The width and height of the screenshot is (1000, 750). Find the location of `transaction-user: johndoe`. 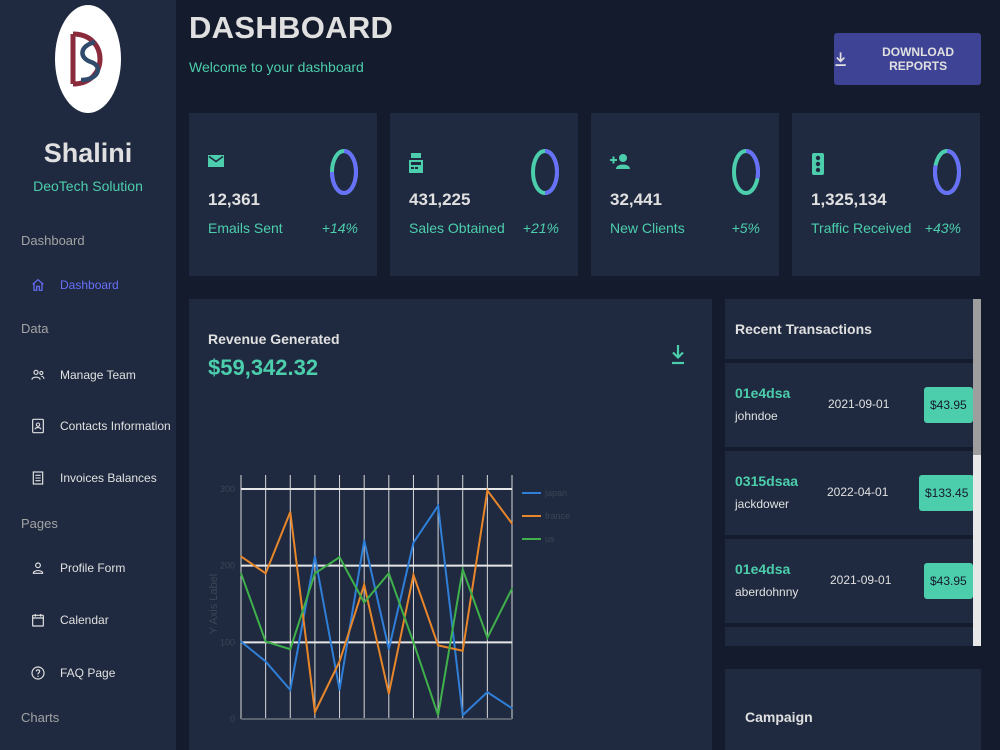

transaction-user: johndoe is located at coordinates (756, 416).